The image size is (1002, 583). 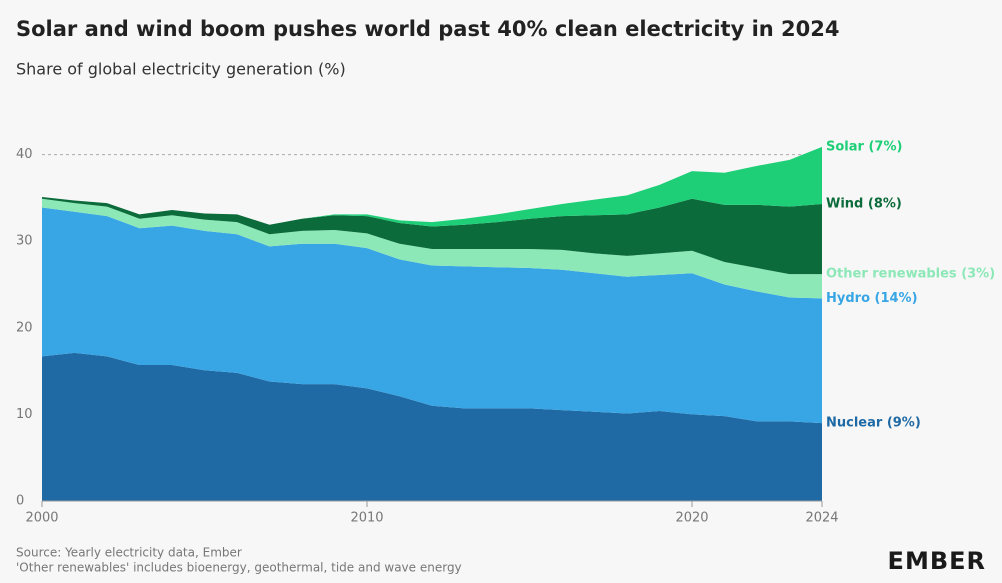 I want to click on series-label: Hydro (14%), so click(x=872, y=298).